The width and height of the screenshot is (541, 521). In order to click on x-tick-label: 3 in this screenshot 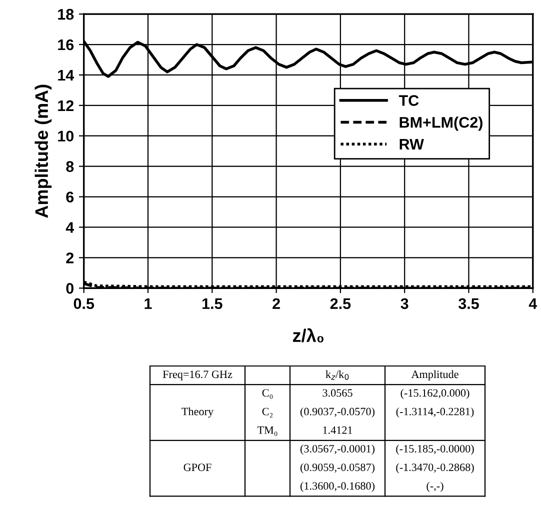, I will do `click(404, 304)`.